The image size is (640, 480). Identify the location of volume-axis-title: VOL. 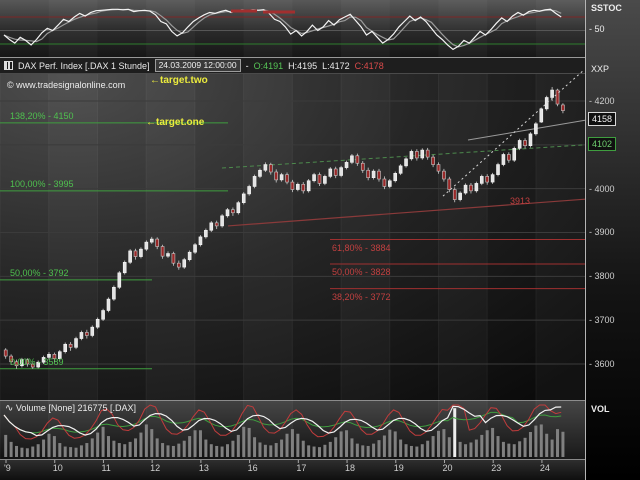
(600, 409).